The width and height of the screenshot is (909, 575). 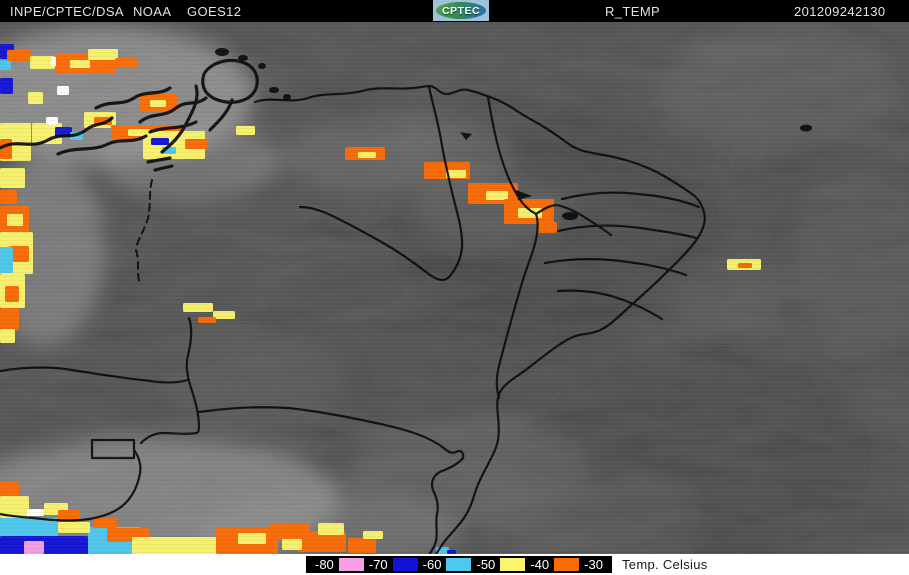 I want to click on source-label: INPE/CPTEC/DSA, so click(x=67, y=11).